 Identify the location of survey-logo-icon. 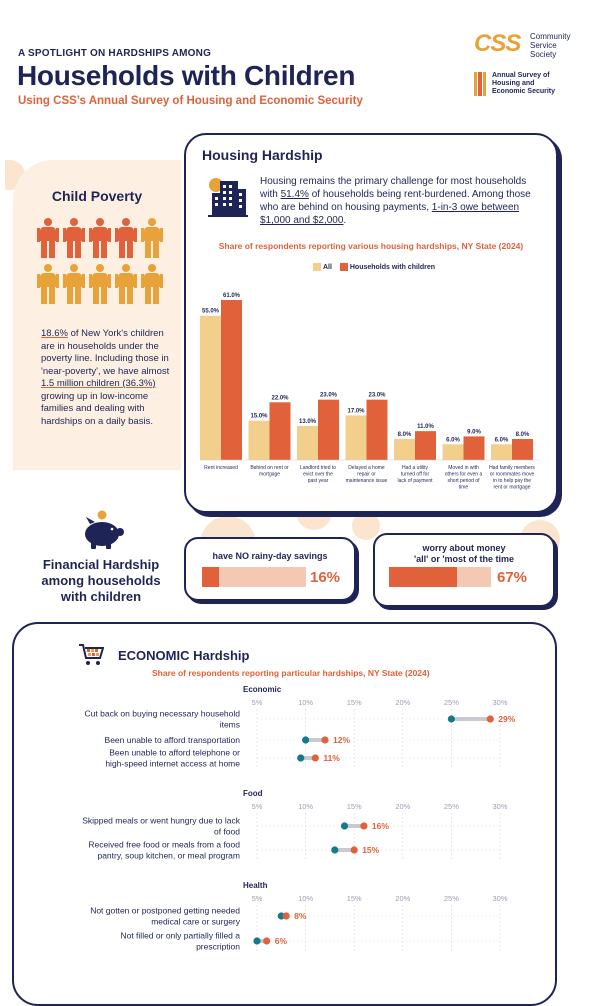
(480, 84).